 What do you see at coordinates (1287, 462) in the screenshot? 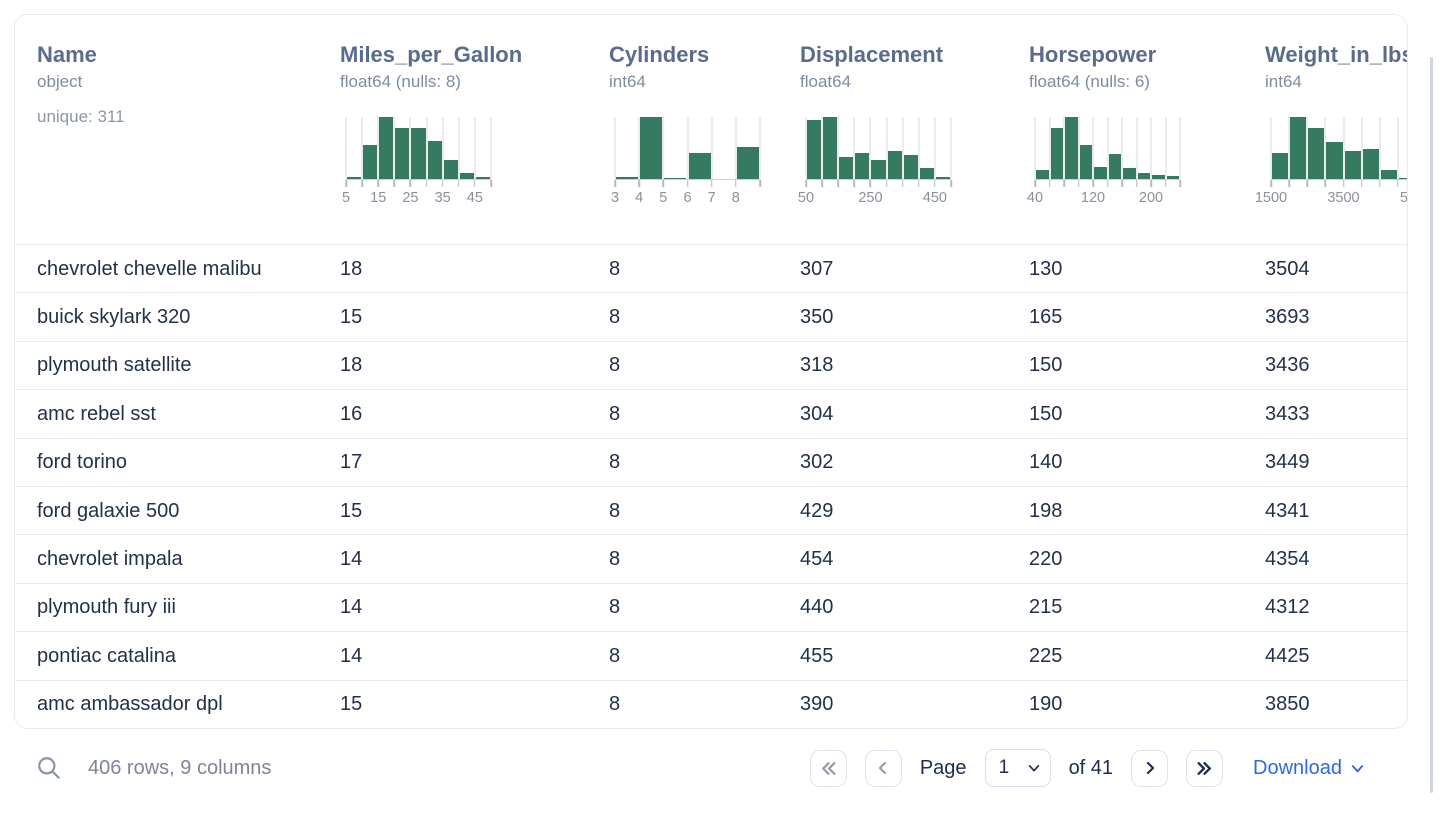
I see `table-cell: 3449` at bounding box center [1287, 462].